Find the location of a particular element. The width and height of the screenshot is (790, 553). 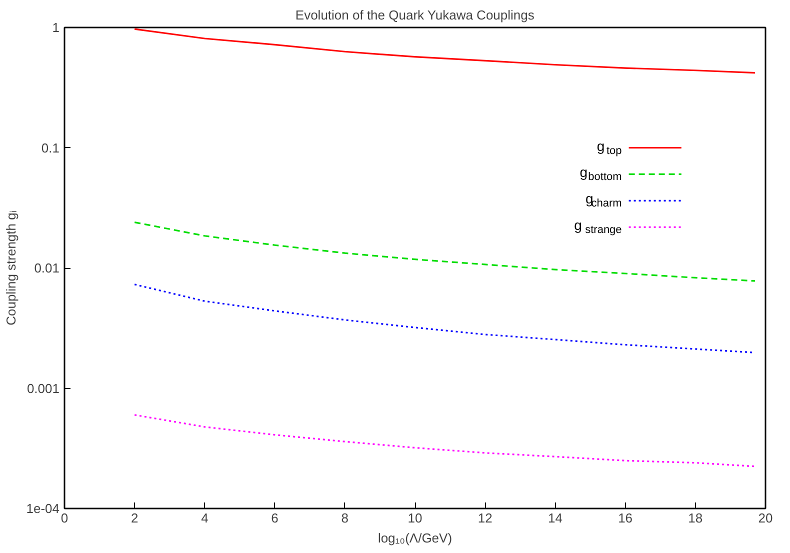

x-tick-label: 2 is located at coordinates (134, 518).